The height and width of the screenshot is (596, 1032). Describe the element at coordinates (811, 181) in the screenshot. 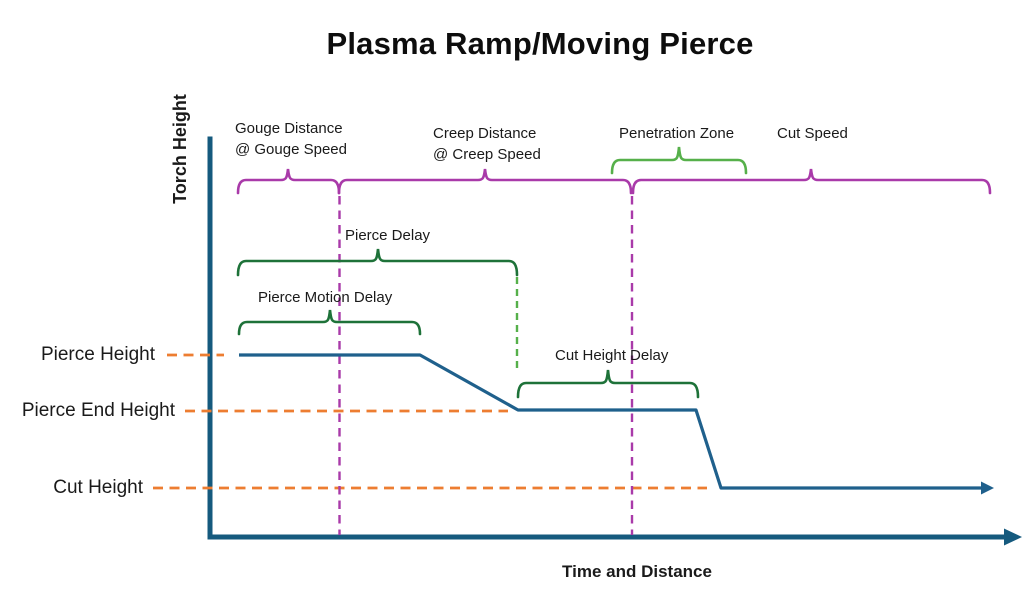

I see `cut-speed-bracket` at that location.